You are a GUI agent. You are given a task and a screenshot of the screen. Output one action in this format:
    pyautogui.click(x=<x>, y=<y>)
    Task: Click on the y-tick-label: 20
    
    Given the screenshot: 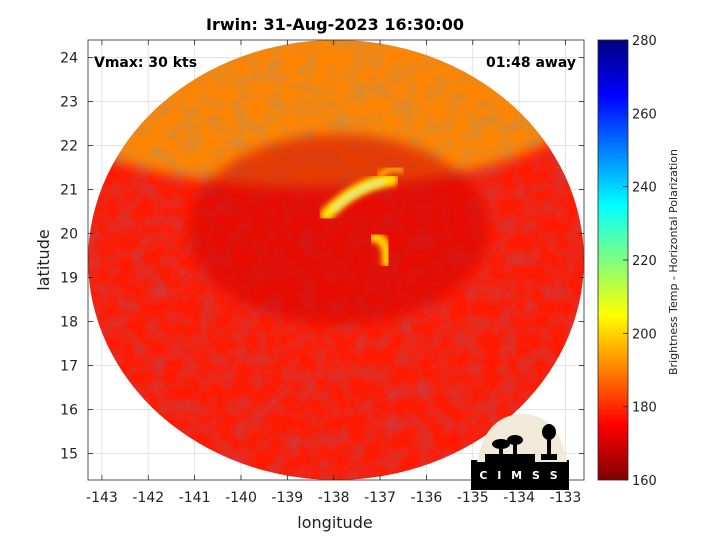 What is the action you would take?
    pyautogui.click(x=69, y=235)
    